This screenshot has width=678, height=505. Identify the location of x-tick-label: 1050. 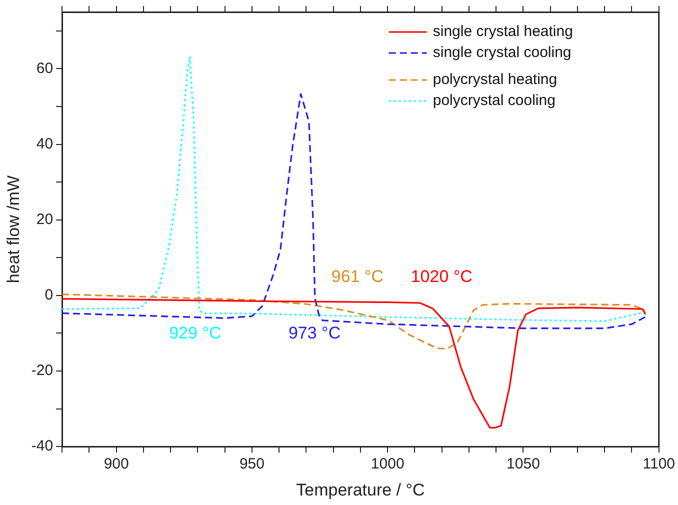
(523, 464).